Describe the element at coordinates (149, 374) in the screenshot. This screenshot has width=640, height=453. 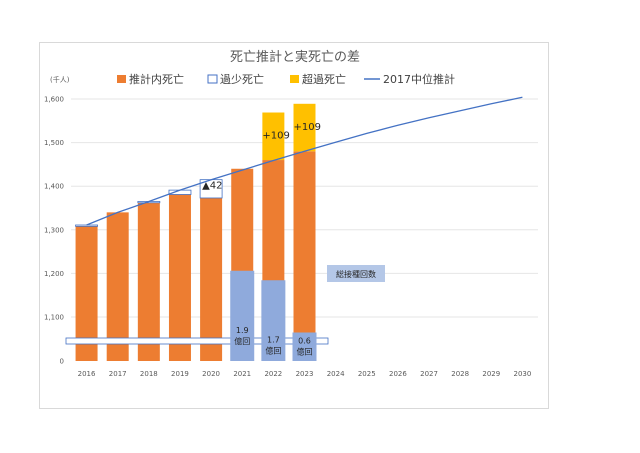
I see `x-tick-label: 2018` at that location.